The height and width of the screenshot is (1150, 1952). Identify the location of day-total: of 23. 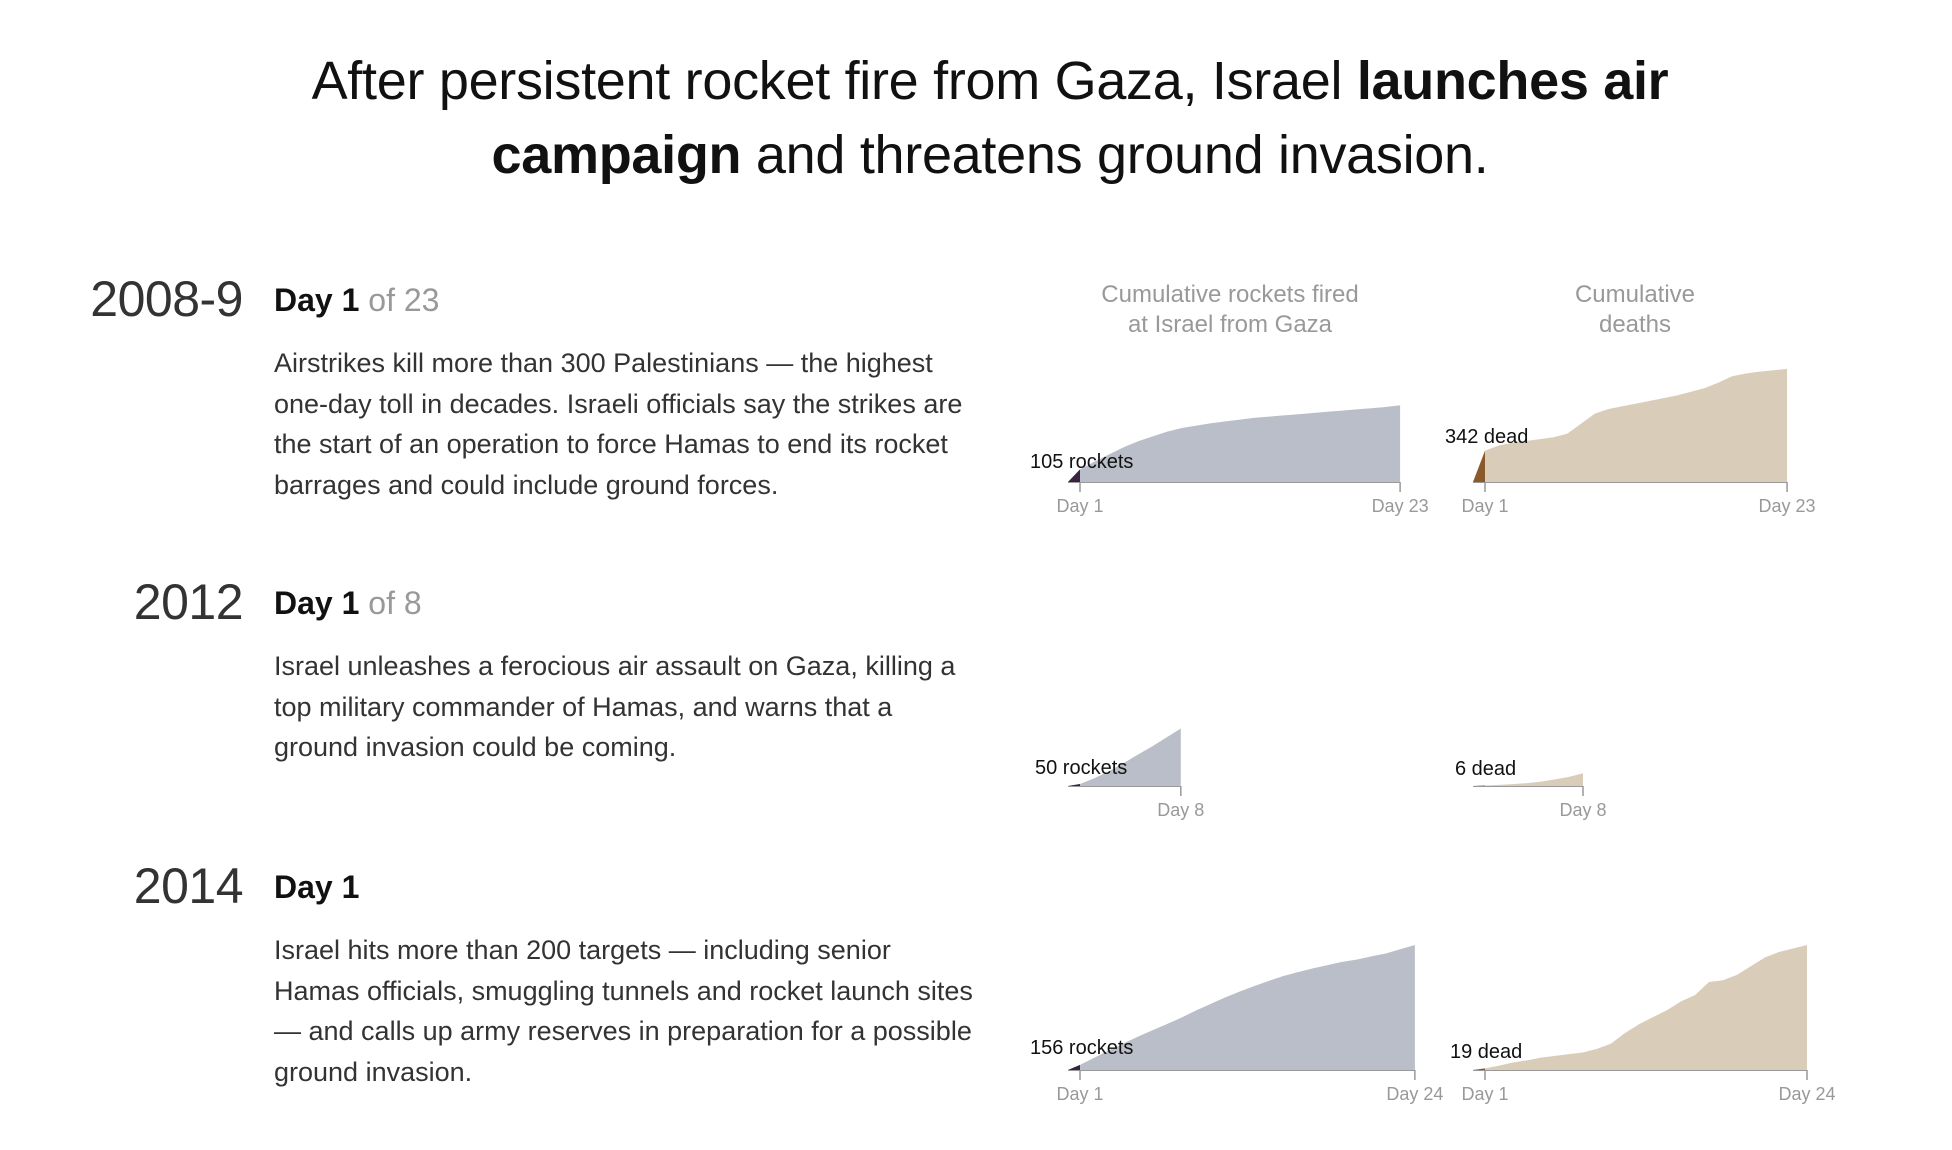
(399, 300).